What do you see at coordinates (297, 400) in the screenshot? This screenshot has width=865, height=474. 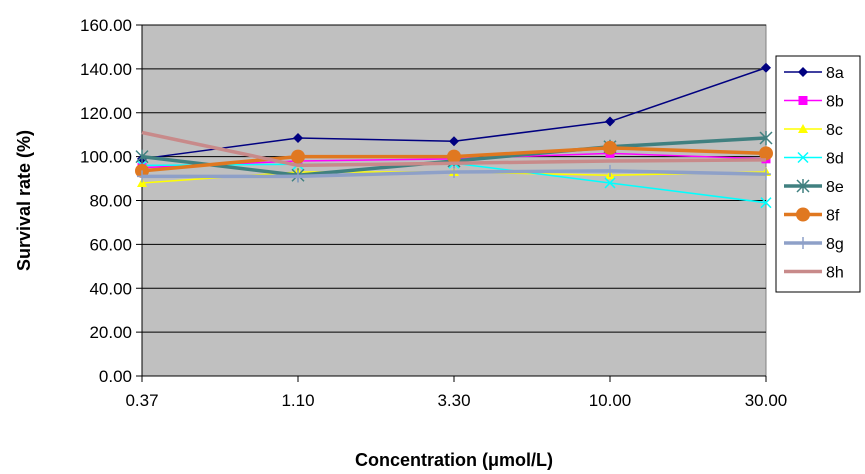 I see `x-tick-label: 1.10` at bounding box center [297, 400].